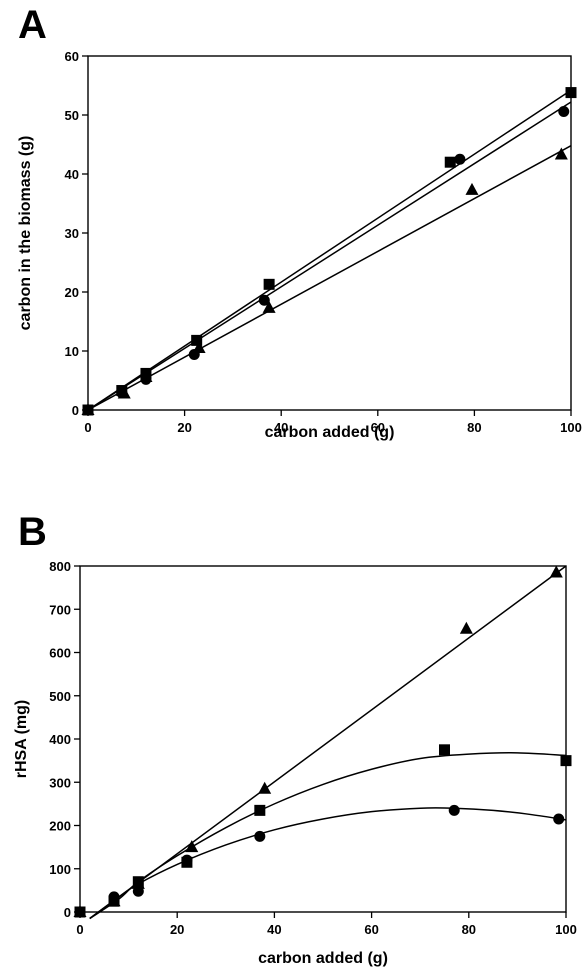 Image resolution: width=586 pixels, height=973 pixels. I want to click on panel-a-y-tick-label: 0, so click(75, 410).